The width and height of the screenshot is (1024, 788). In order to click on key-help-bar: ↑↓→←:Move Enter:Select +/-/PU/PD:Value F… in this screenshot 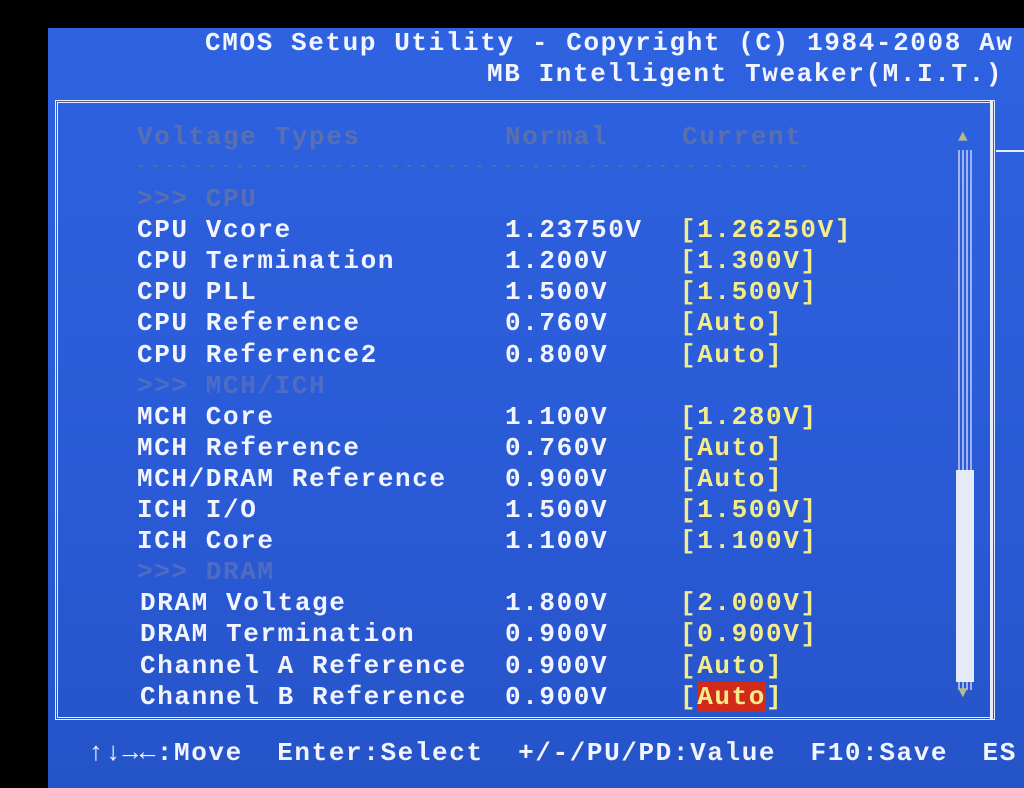, I will do `click(552, 753)`.